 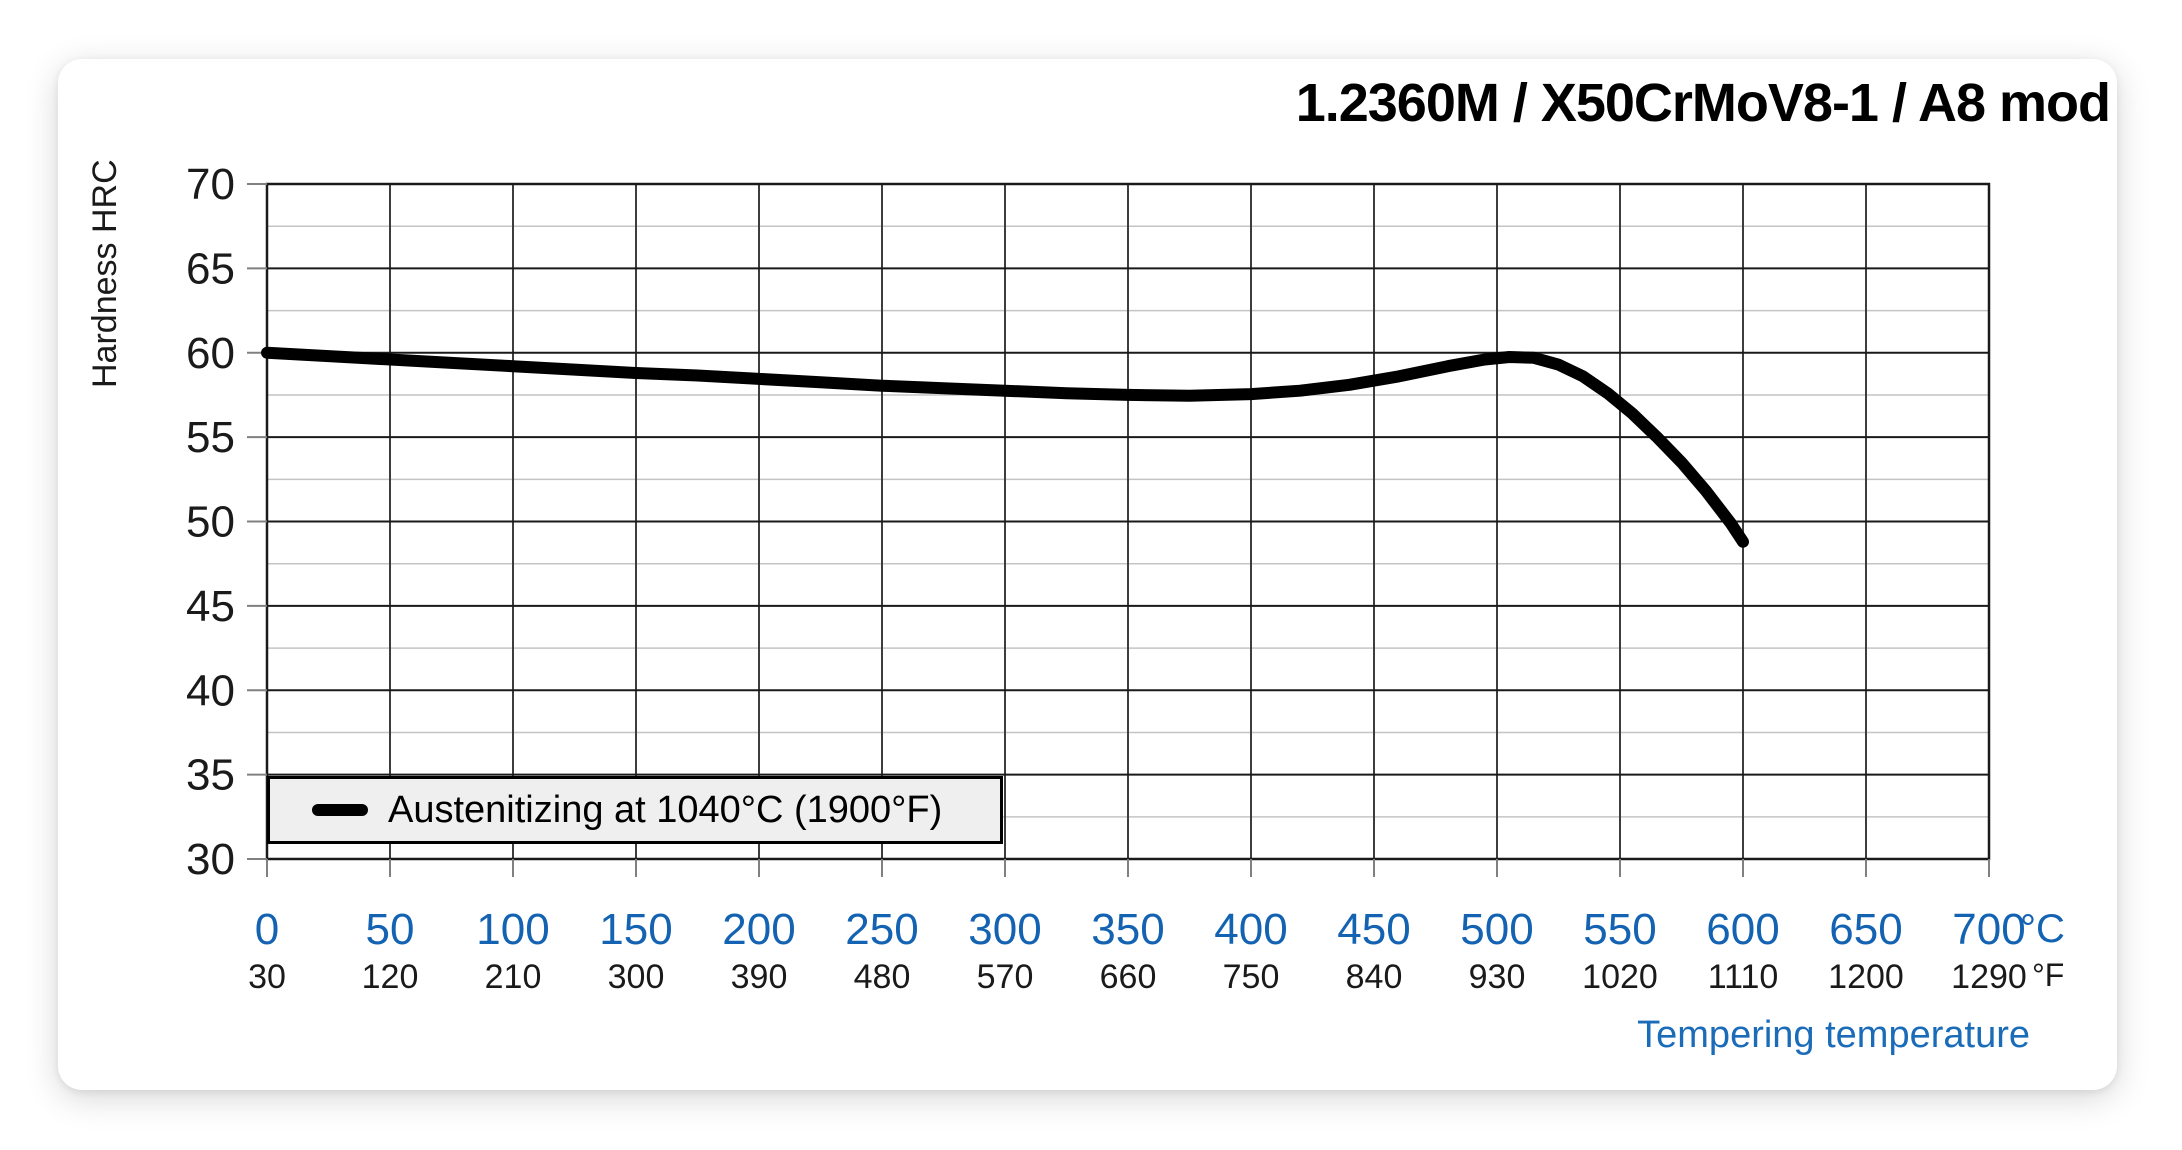 I want to click on x-tick-label-celsius: 450, so click(x=1373, y=929).